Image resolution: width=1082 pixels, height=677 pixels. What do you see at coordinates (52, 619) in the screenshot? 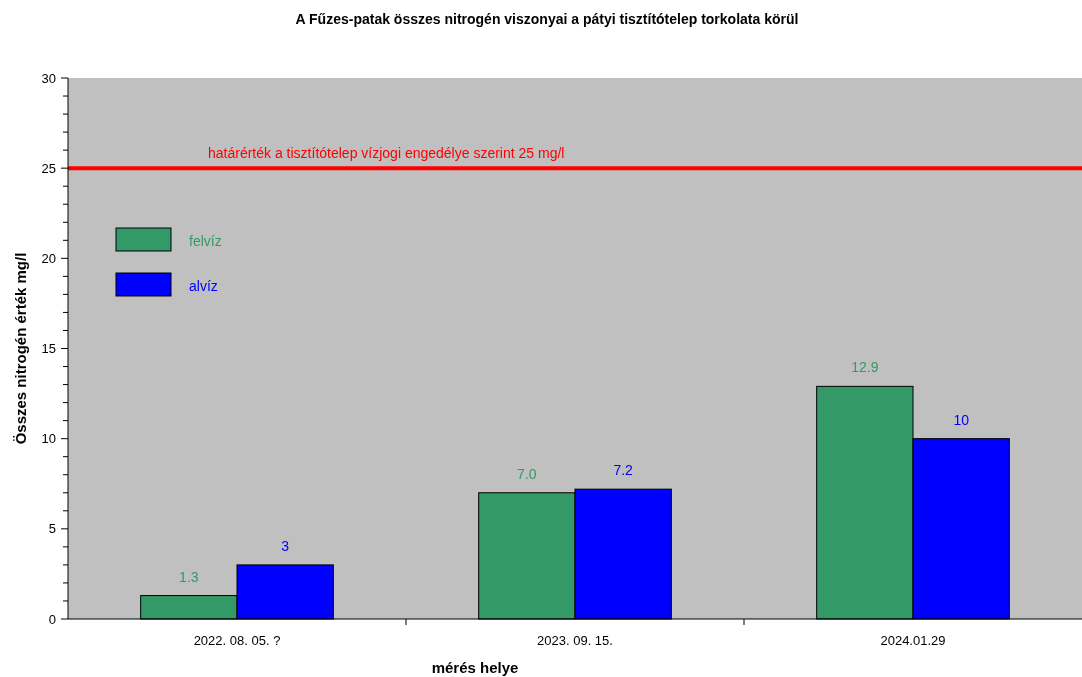
I see `y-tick-label: 0` at bounding box center [52, 619].